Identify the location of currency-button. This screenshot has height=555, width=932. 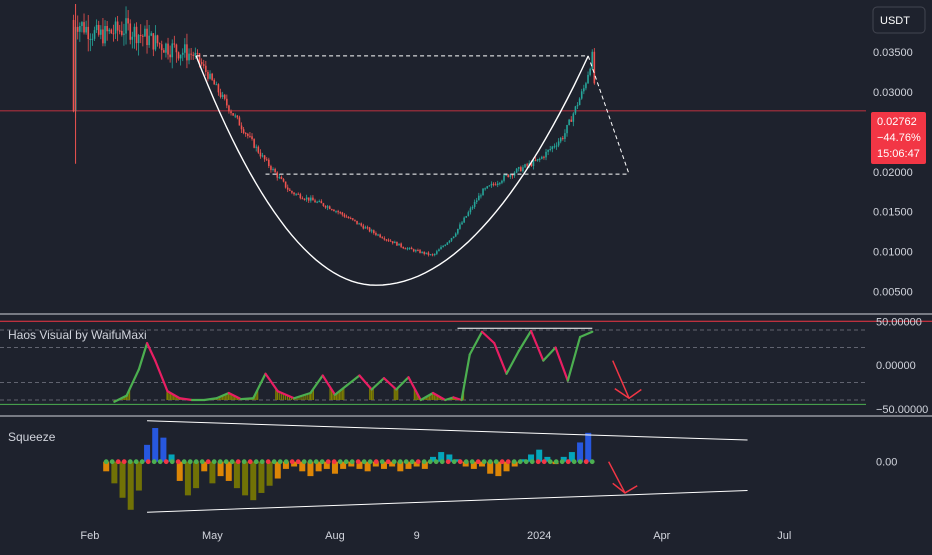
(899, 20).